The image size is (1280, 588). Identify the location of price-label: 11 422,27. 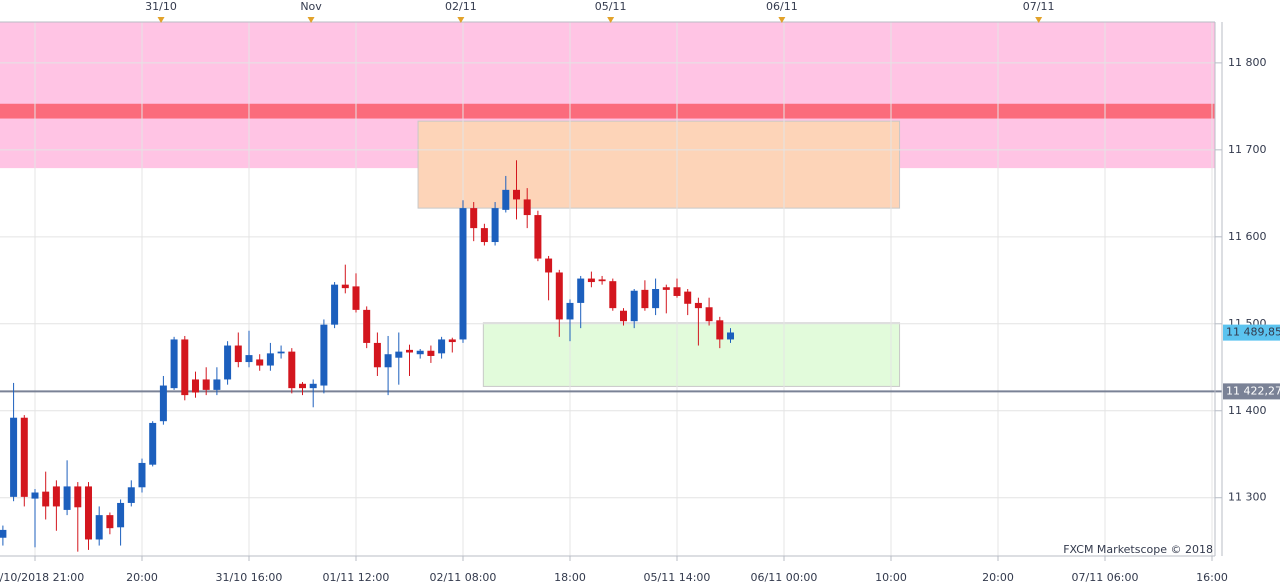
(1253, 390).